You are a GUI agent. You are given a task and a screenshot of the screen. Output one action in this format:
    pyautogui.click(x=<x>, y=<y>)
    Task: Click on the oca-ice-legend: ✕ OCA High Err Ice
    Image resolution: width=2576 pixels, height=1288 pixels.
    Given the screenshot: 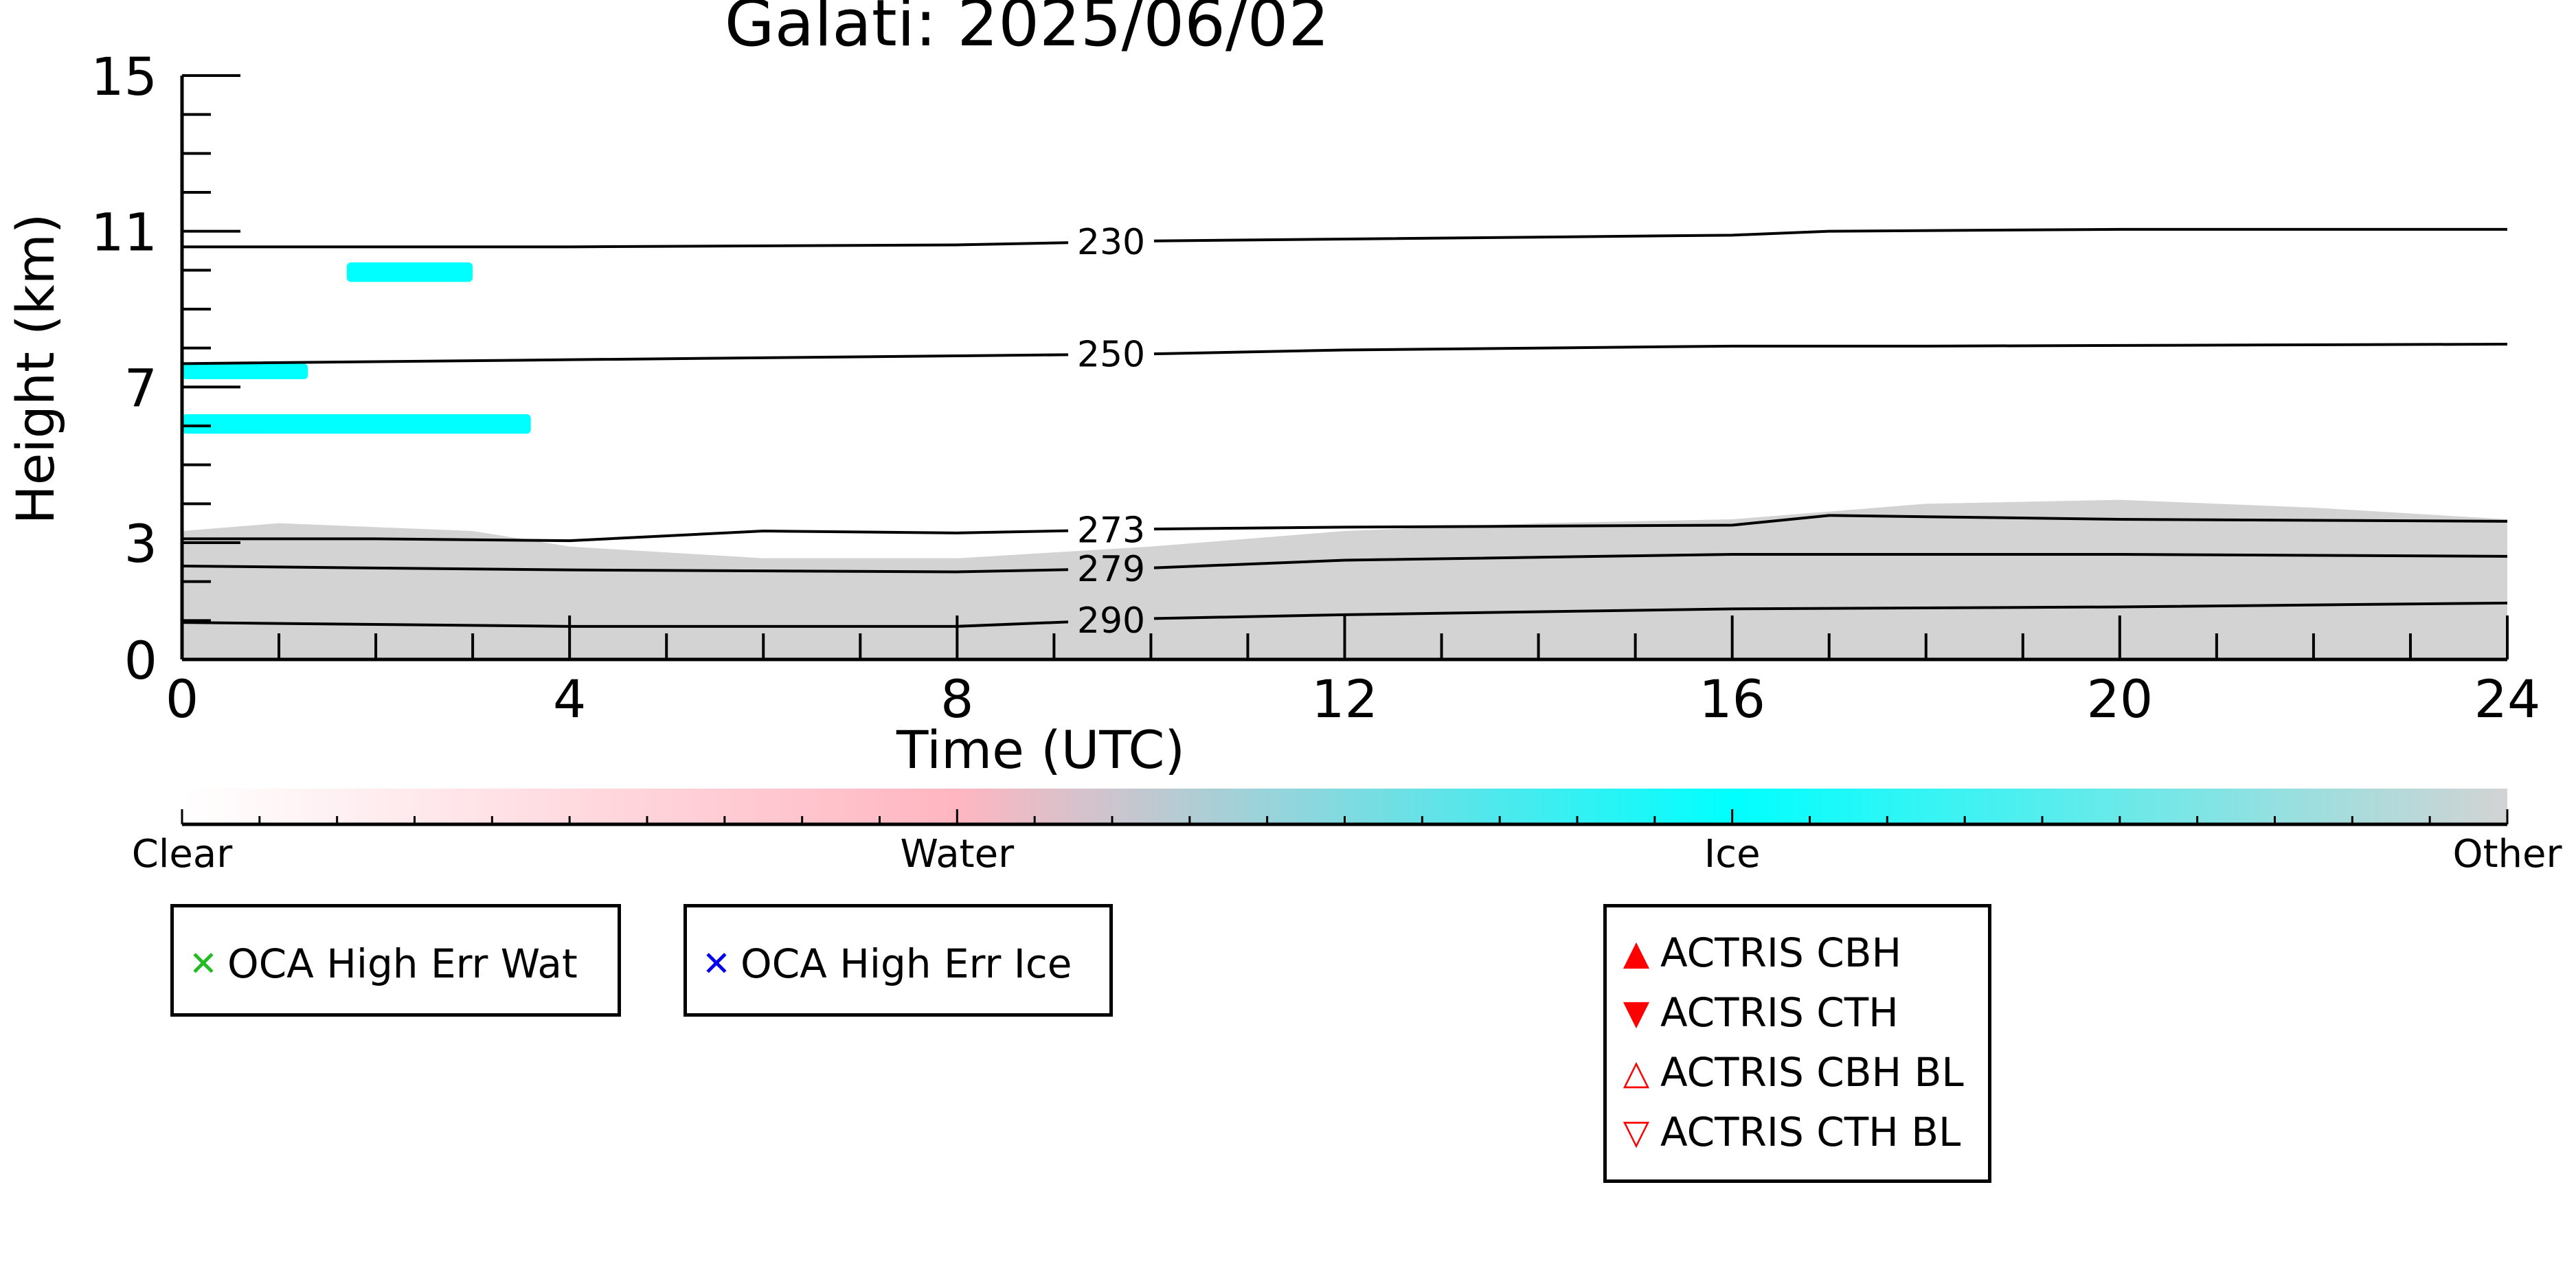 What is the action you would take?
    pyautogui.click(x=898, y=960)
    